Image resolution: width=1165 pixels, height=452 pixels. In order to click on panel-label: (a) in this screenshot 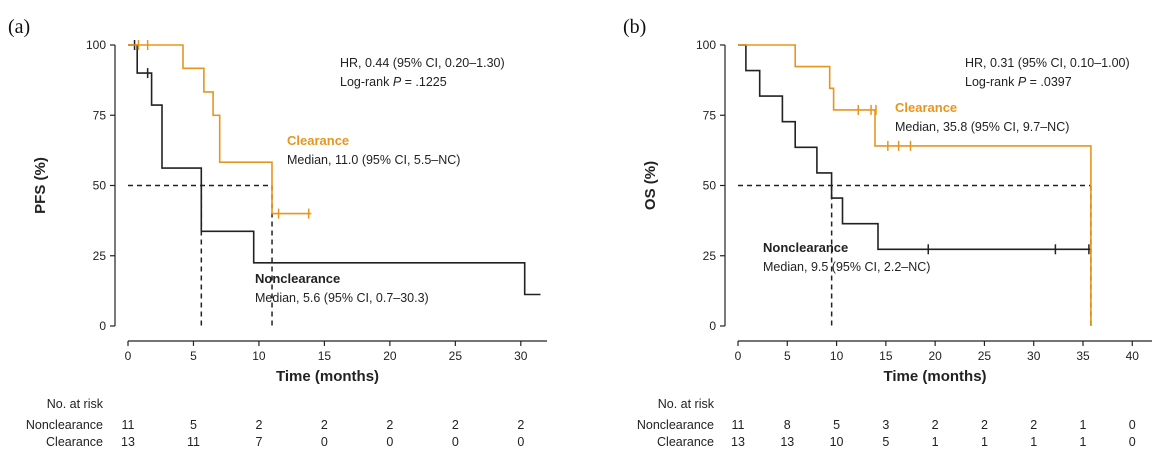, I will do `click(19, 27)`.